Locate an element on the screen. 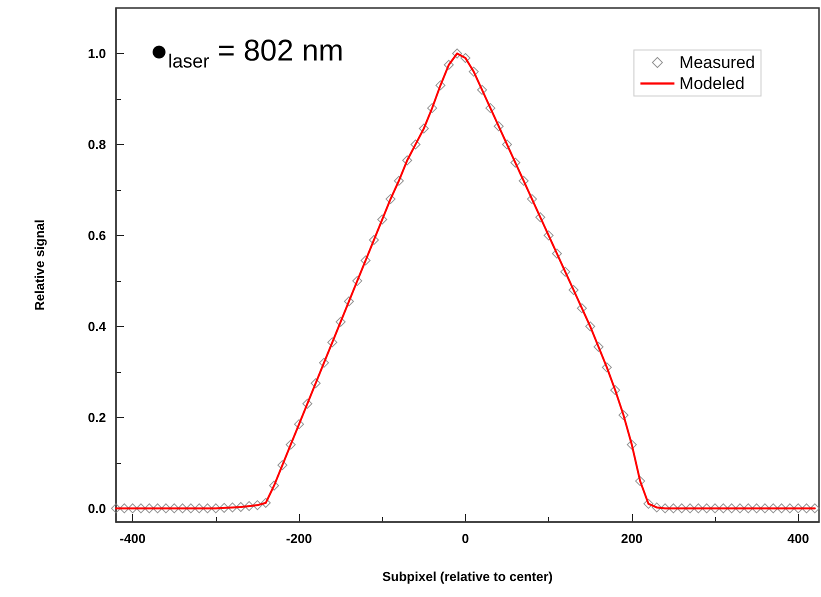  x-tick-label: -200 is located at coordinates (299, 538).